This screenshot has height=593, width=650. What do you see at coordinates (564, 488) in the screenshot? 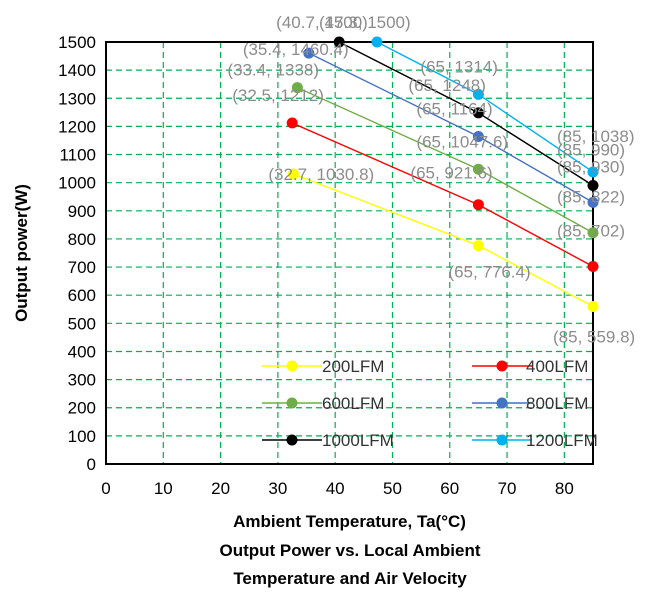
I see `x-tick-label: 80` at bounding box center [564, 488].